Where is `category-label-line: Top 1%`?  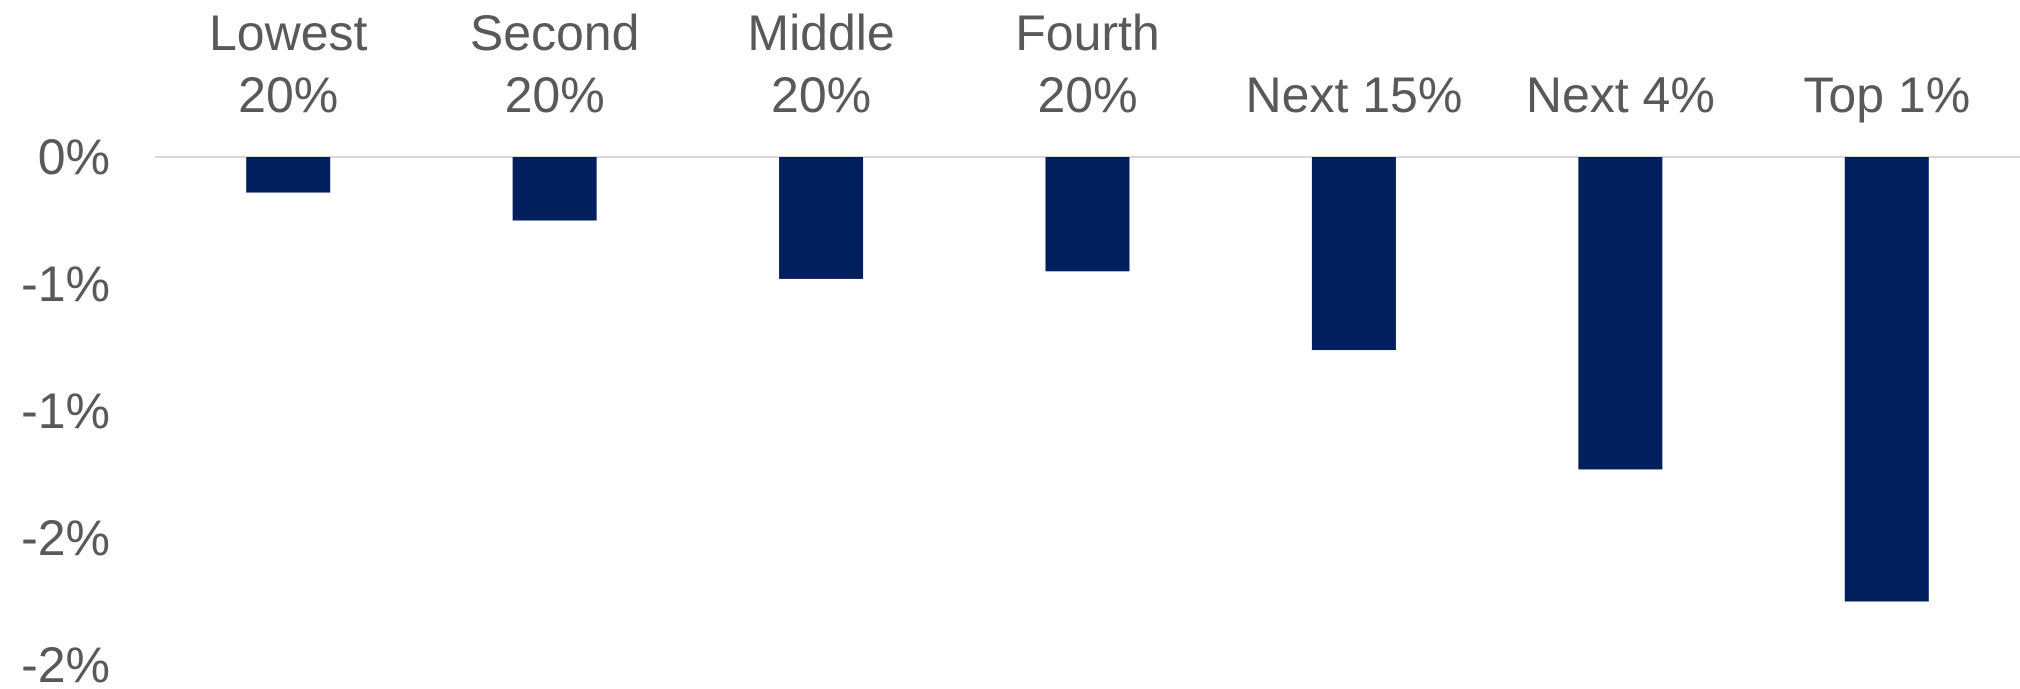 category-label-line: Top 1% is located at coordinates (1886, 95).